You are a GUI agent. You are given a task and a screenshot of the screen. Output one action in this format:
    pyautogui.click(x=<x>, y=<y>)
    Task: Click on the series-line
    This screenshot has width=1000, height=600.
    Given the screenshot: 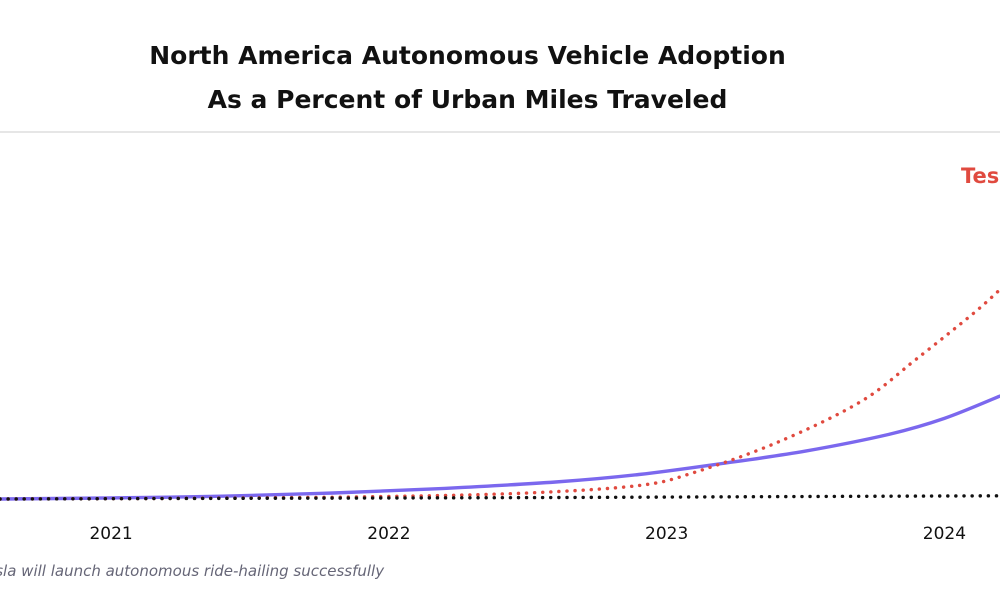 What is the action you would take?
    pyautogui.click(x=500, y=497)
    